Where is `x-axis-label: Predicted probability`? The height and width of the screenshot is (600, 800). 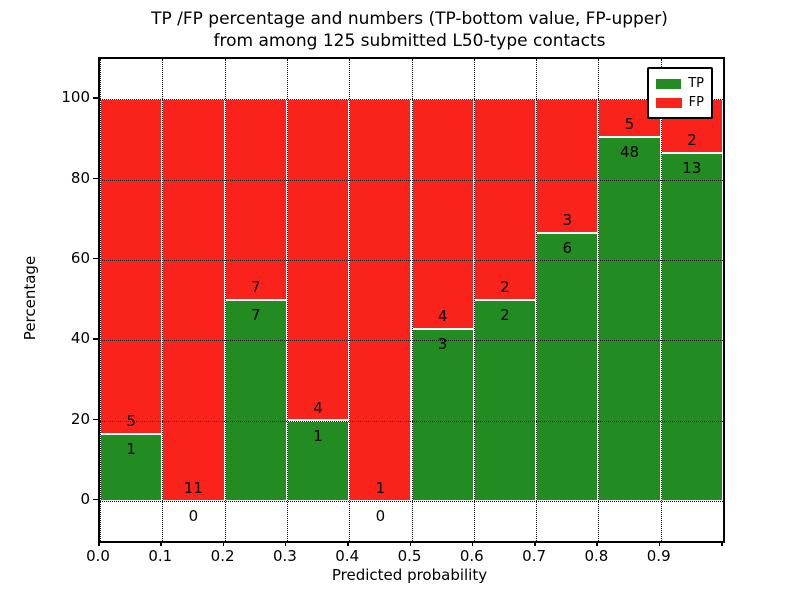
x-axis-label: Predicted probability is located at coordinates (409, 575).